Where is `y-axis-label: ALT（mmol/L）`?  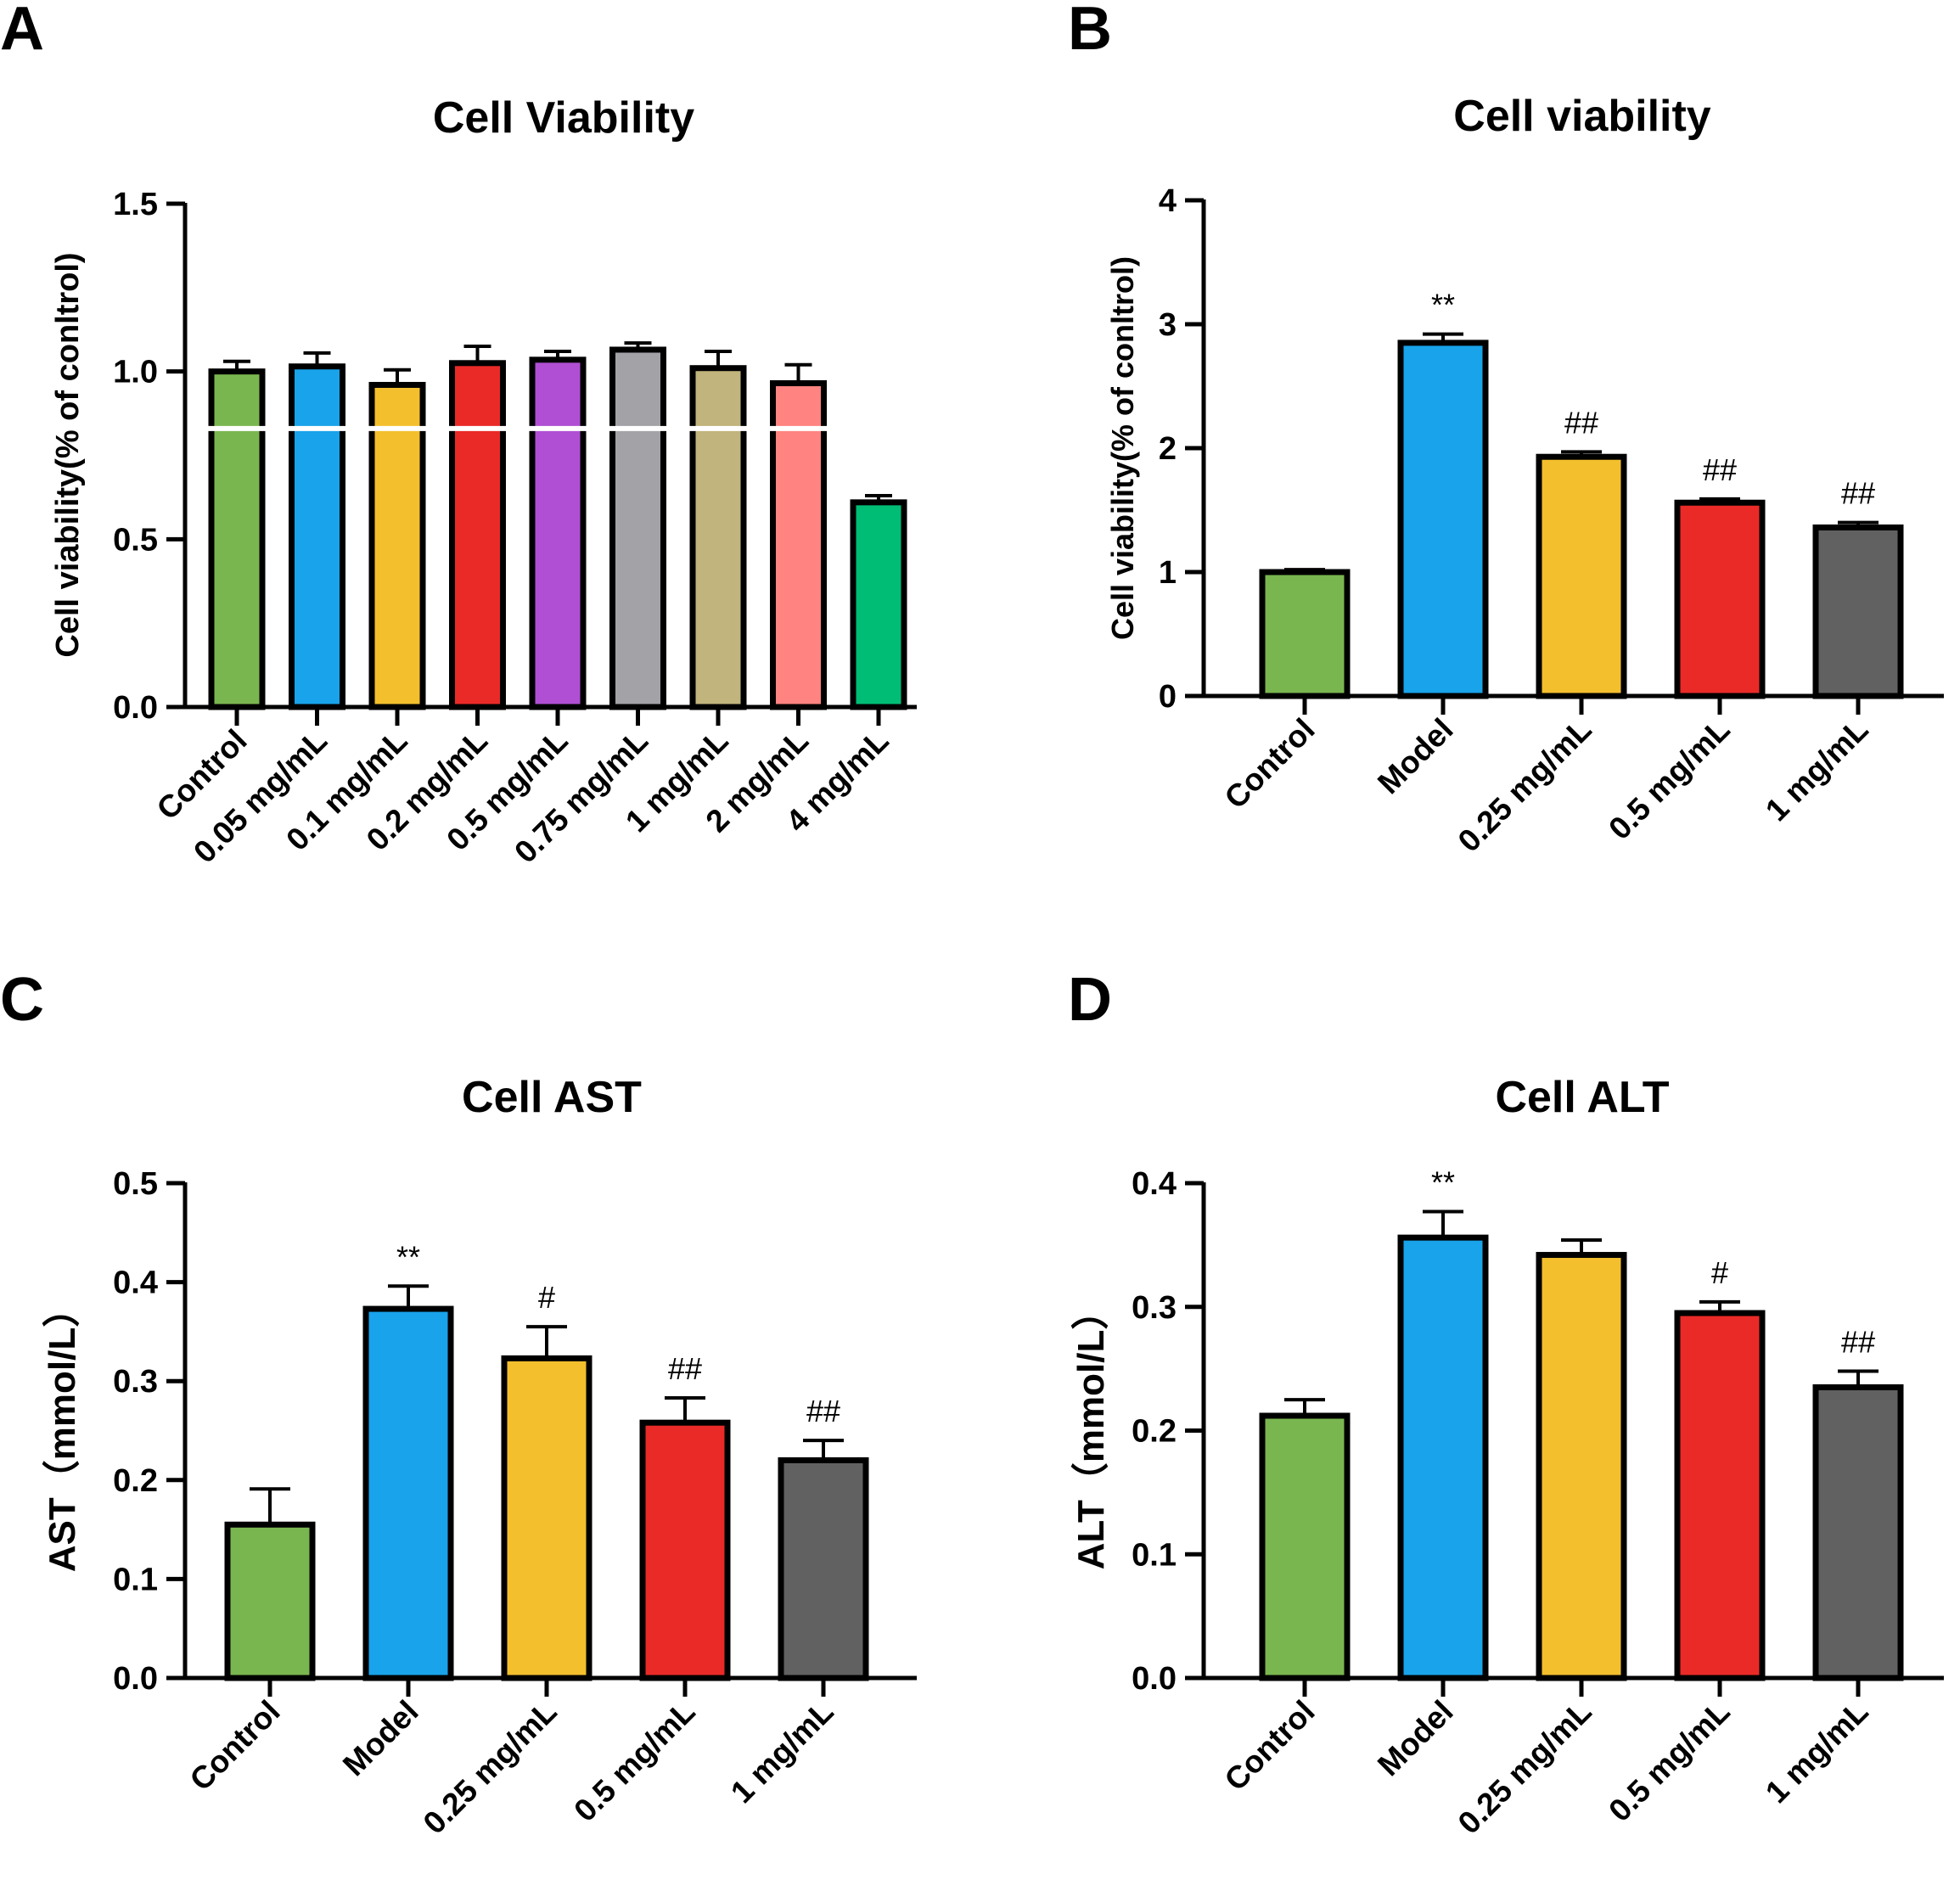
y-axis-label: ALT（mmol/L） is located at coordinates (1091, 1431).